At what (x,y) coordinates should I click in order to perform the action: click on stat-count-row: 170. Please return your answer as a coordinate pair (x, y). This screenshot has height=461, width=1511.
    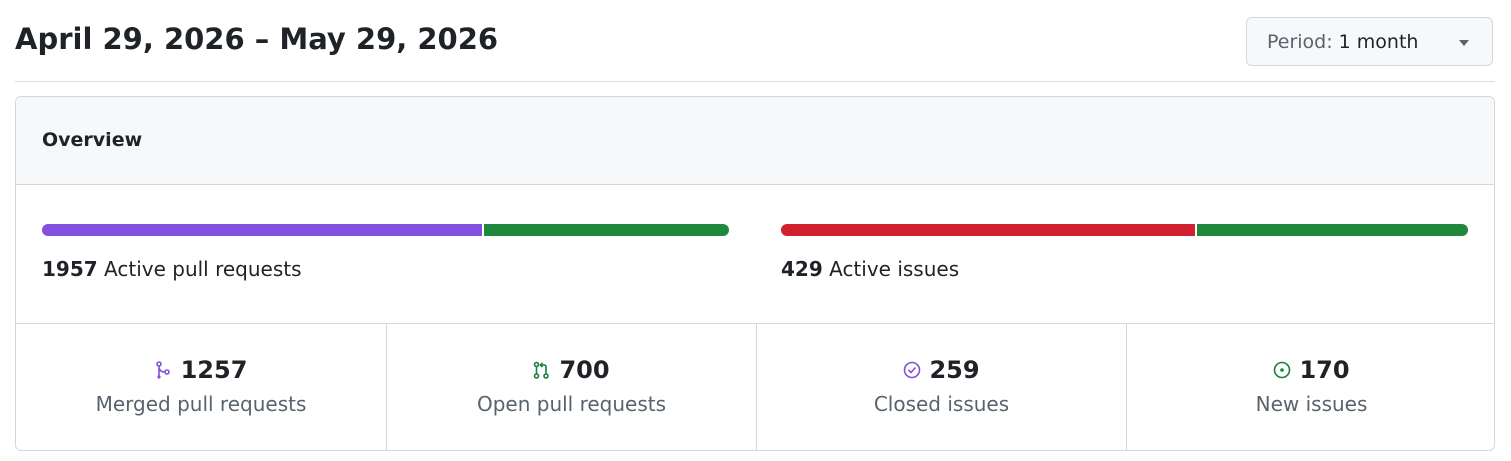
    Looking at the image, I should click on (1310, 370).